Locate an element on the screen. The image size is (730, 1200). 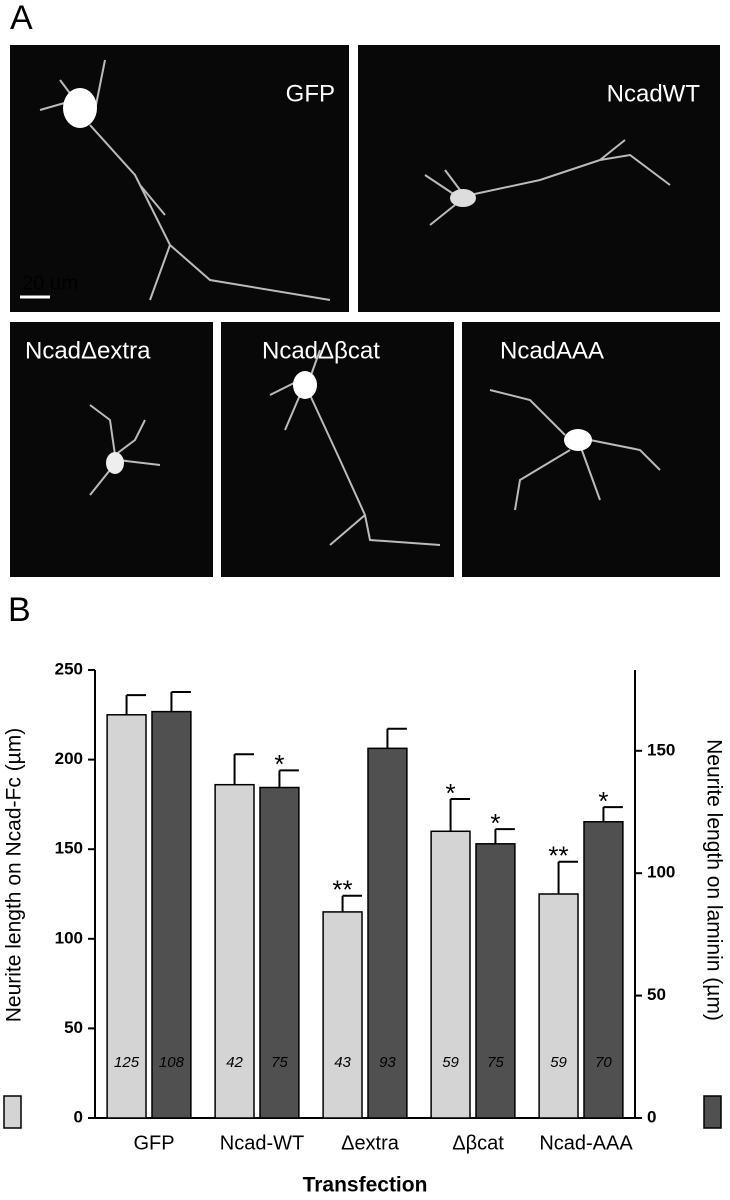
x-axis-title: Transfection is located at coordinates (365, 1185).